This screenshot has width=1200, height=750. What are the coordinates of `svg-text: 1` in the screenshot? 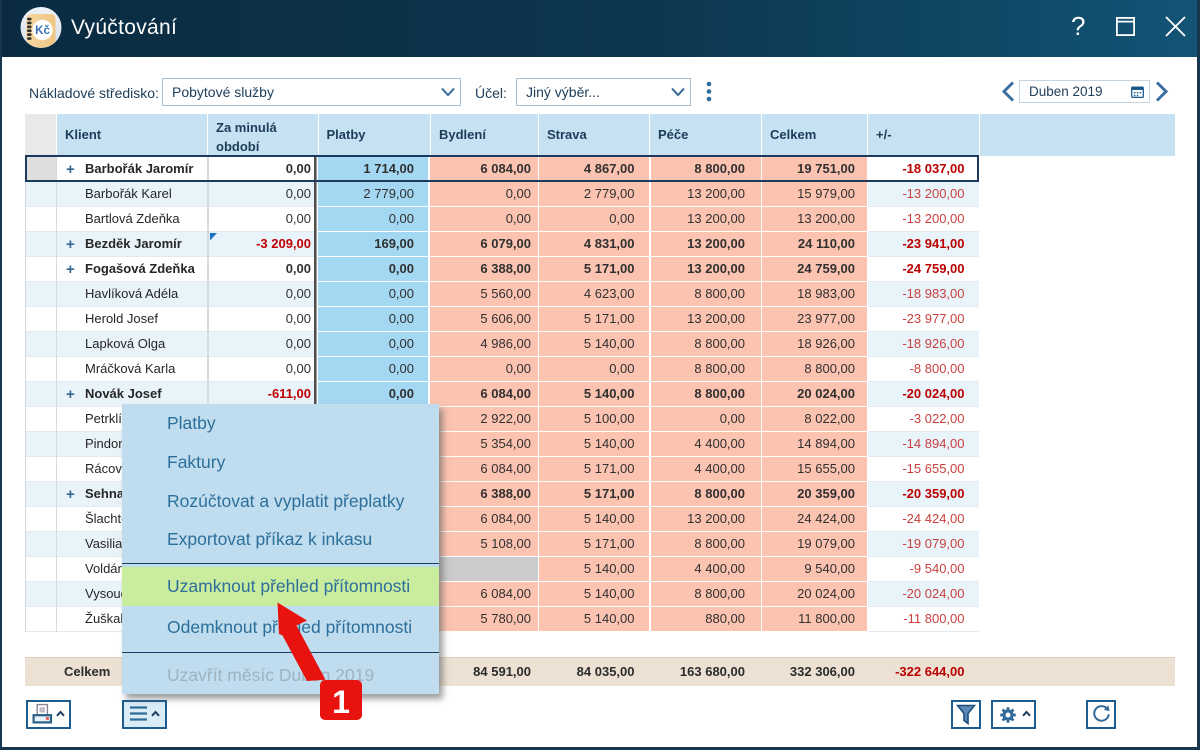 It's located at (341, 702).